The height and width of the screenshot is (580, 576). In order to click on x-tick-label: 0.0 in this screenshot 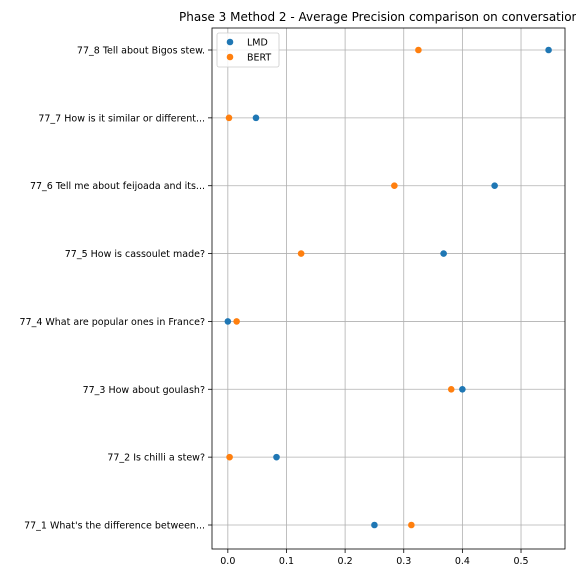, I will do `click(227, 561)`.